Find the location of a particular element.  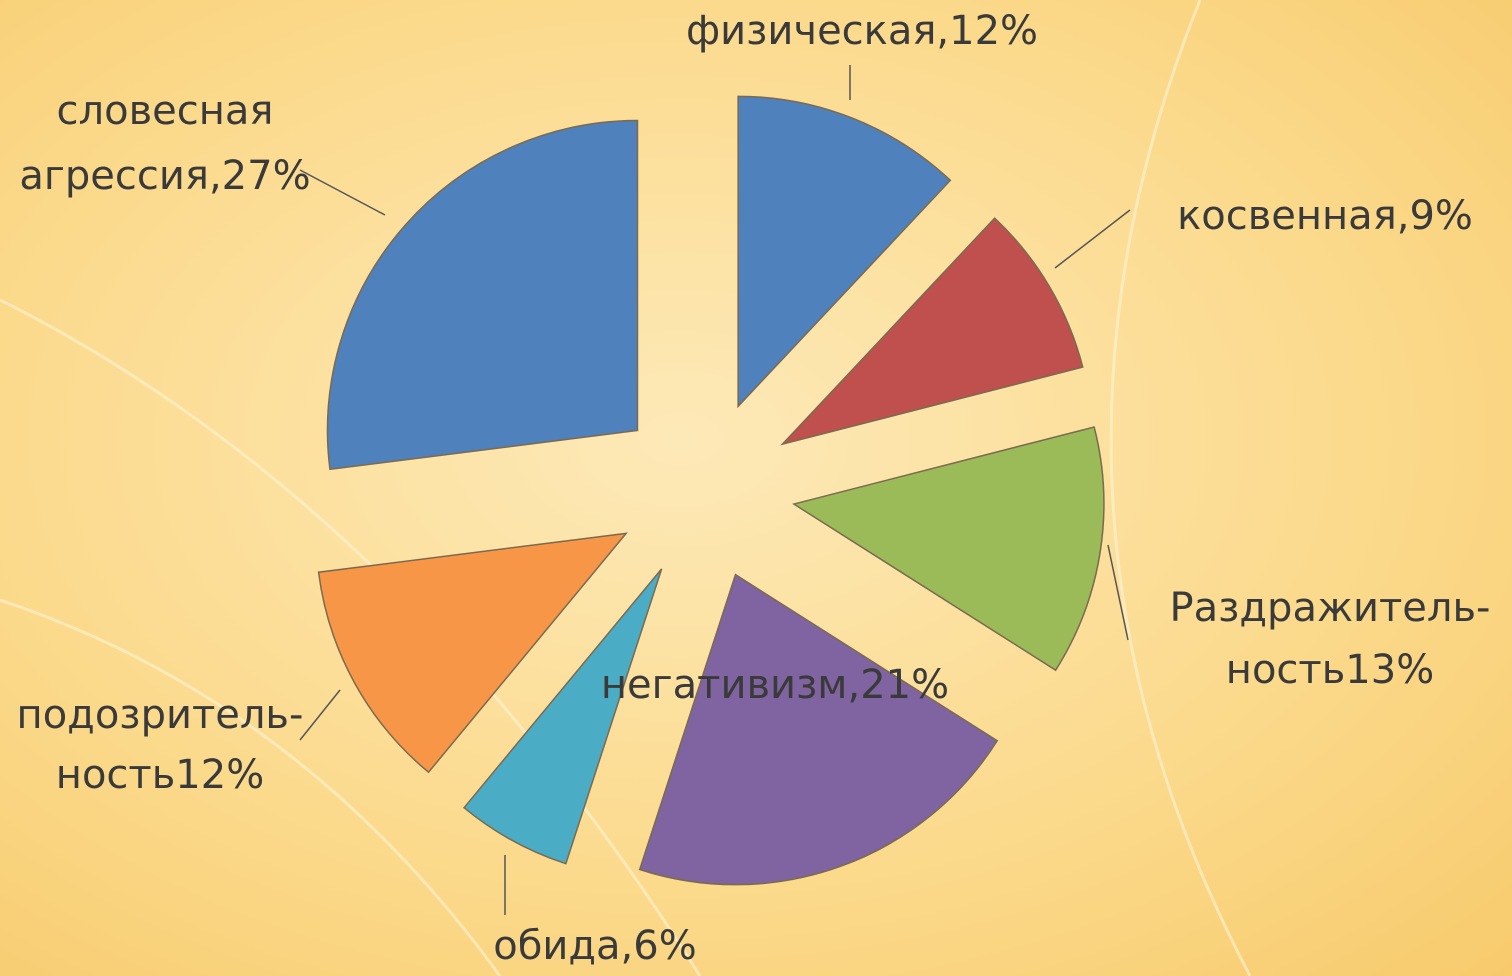

data-label: физическая,12% is located at coordinates (862, 31).